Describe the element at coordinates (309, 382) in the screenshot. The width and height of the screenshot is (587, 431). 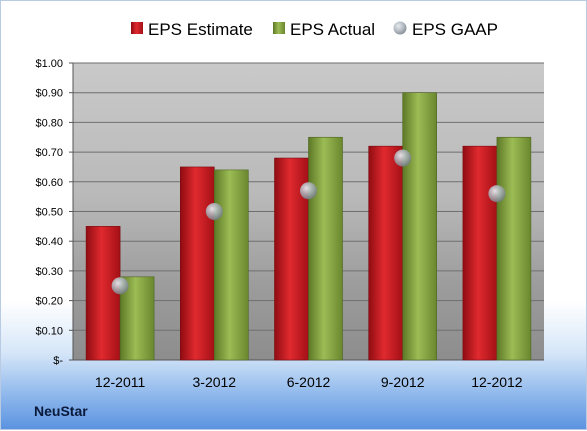
I see `x-tick-label: 6-2012` at that location.